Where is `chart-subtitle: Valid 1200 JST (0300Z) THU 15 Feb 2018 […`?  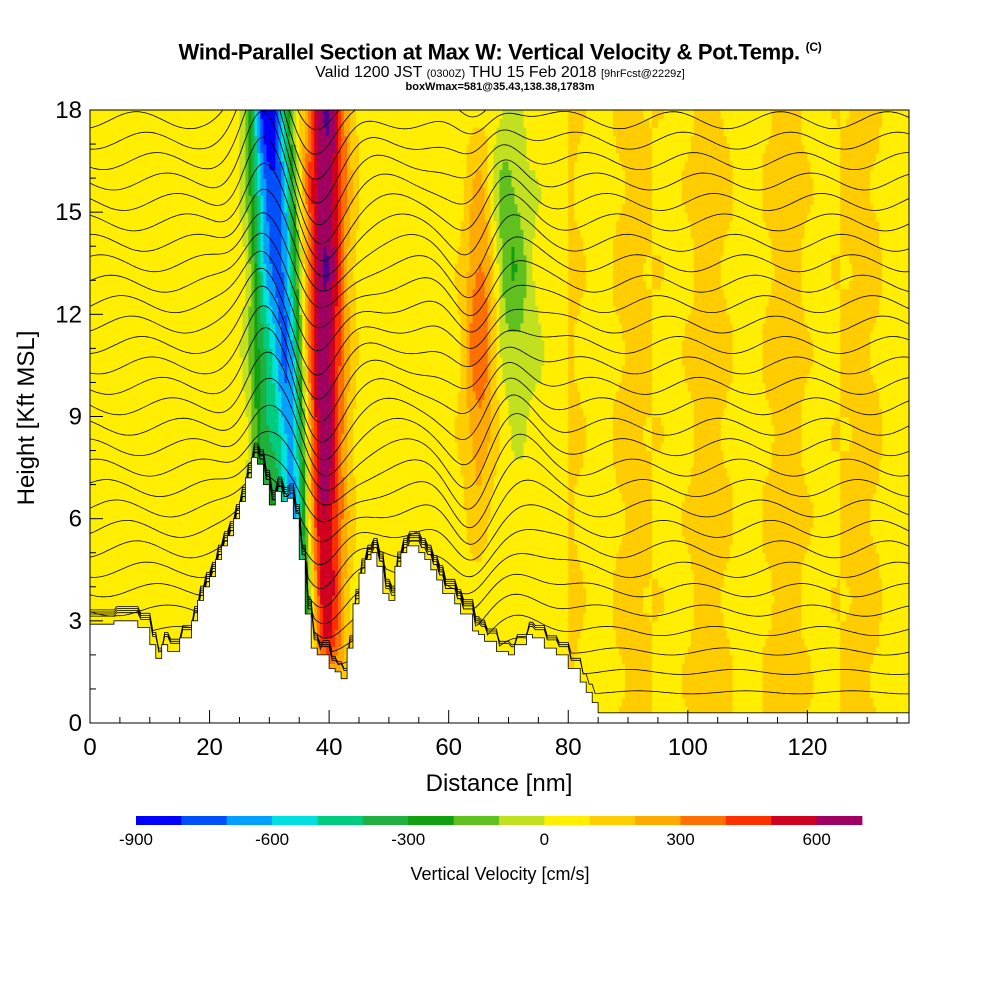 chart-subtitle: Valid 1200 JST (0300Z) THU 15 Feb 2018 [… is located at coordinates (500, 73).